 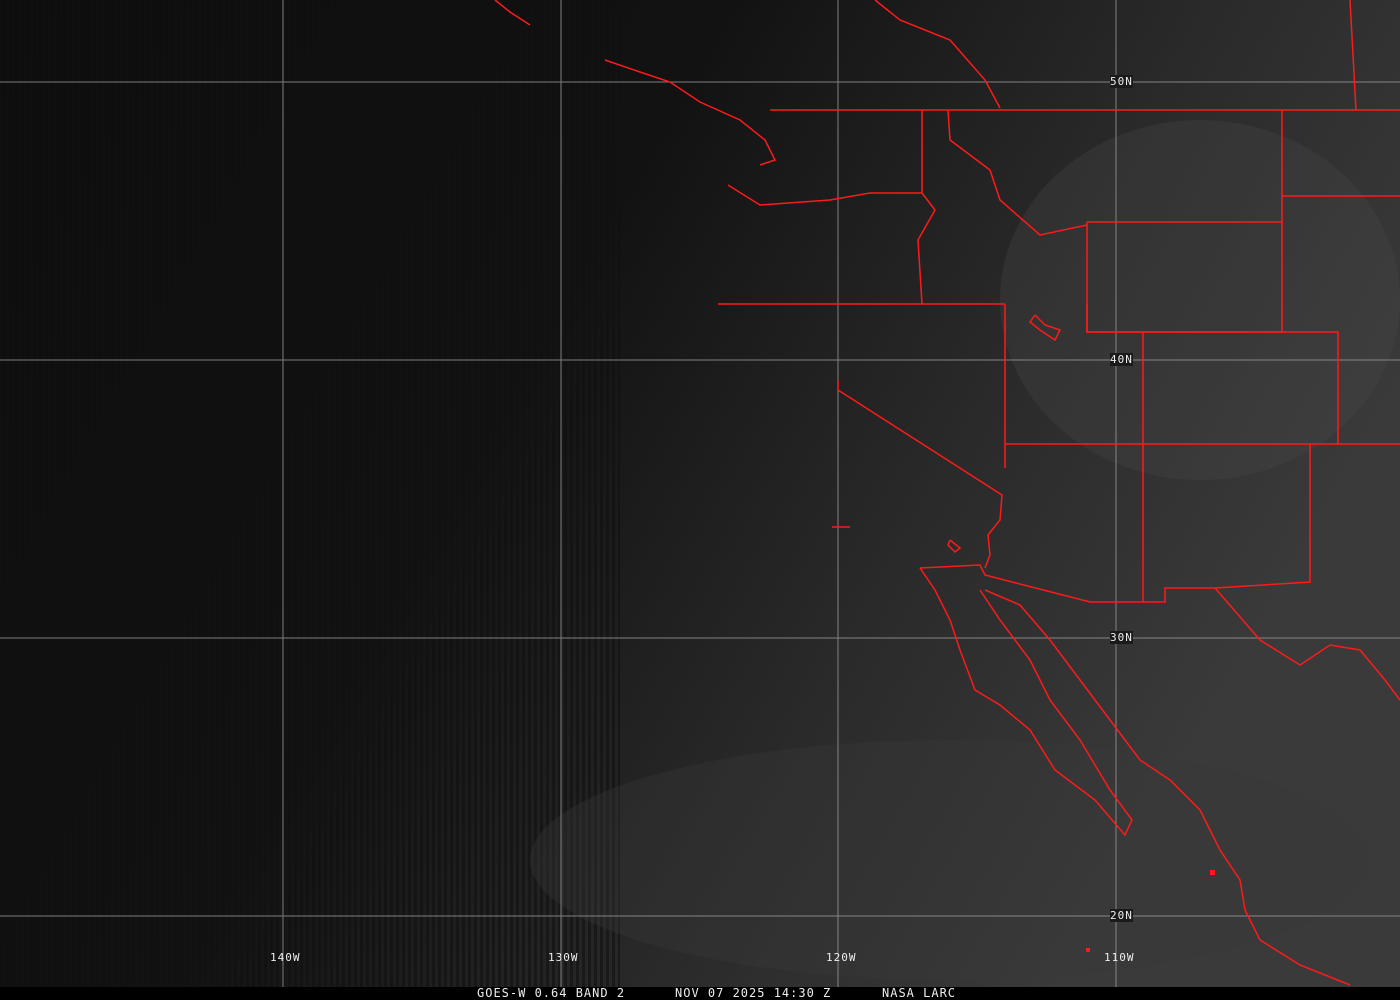 I want to click on salton-sea, so click(x=954, y=546).